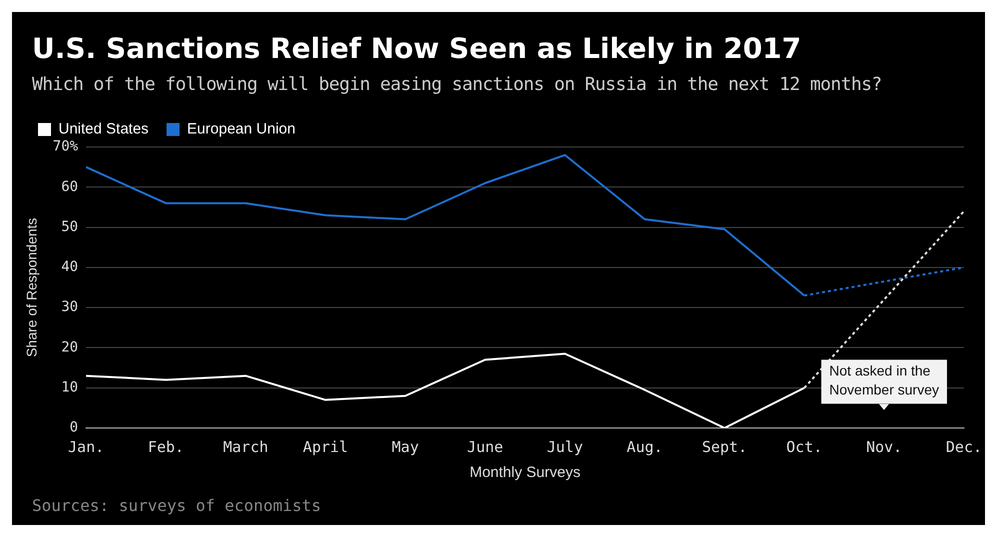 This screenshot has width=997, height=535. What do you see at coordinates (86, 447) in the screenshot?
I see `x-tick-label: Jan.` at bounding box center [86, 447].